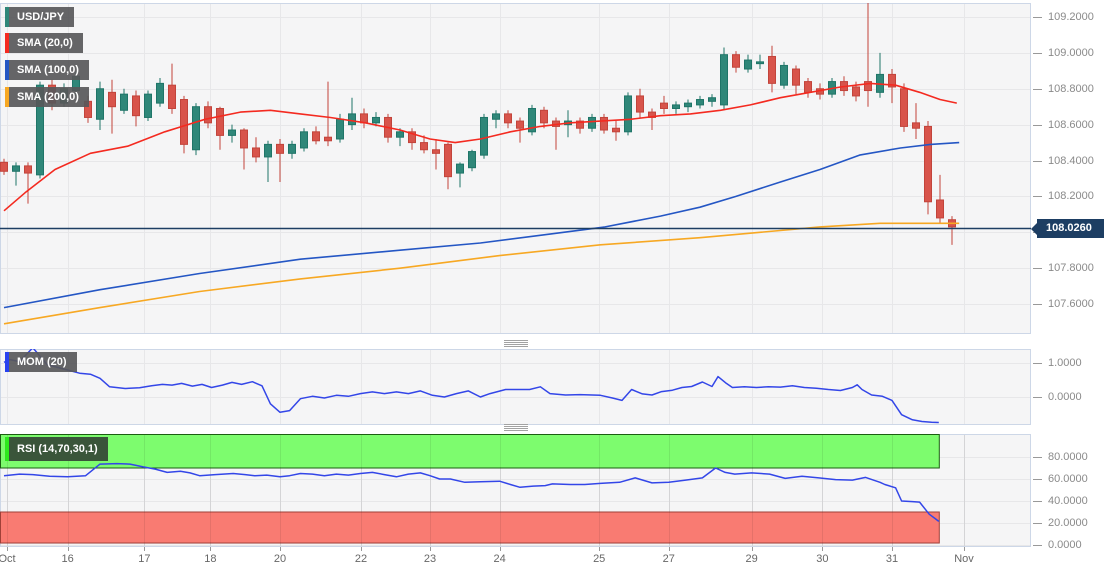 This screenshot has width=1104, height=572. What do you see at coordinates (7, 17) in the screenshot?
I see `symbol-marker-icon` at bounding box center [7, 17].